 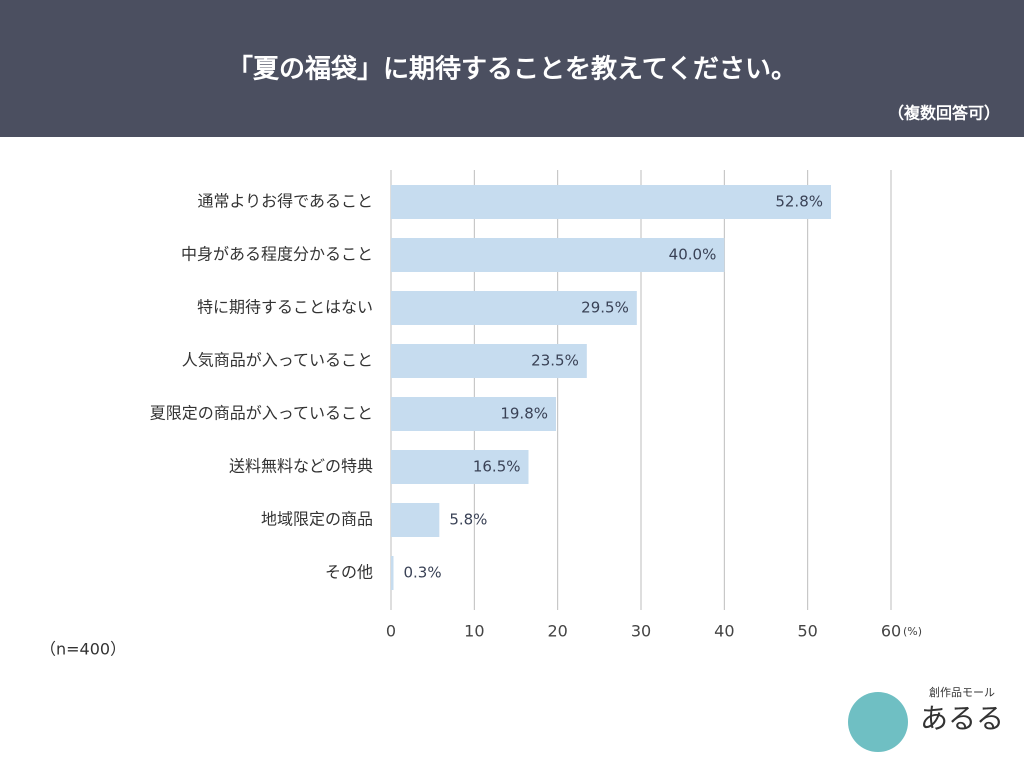 What do you see at coordinates (891, 631) in the screenshot?
I see `x-tick-label: 60` at bounding box center [891, 631].